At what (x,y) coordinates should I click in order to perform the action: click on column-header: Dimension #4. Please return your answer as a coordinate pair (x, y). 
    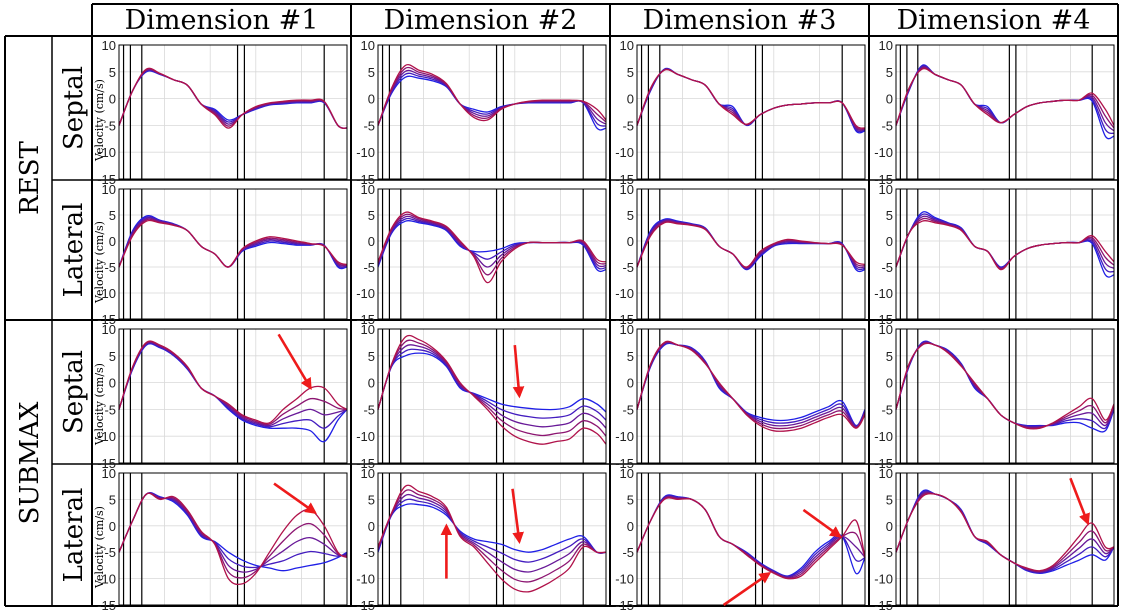
    Looking at the image, I should click on (994, 20).